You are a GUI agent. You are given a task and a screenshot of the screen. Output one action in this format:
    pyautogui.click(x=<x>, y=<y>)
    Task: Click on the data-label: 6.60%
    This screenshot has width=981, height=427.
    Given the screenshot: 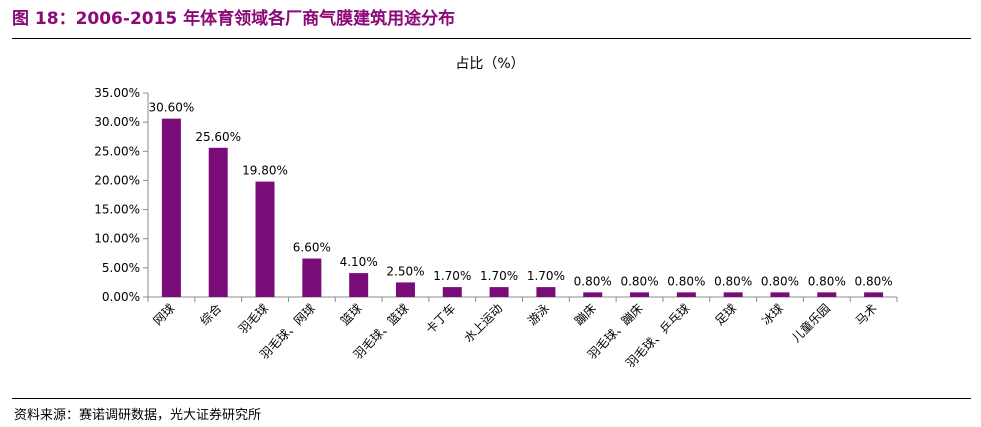 What is the action you would take?
    pyautogui.click(x=312, y=248)
    